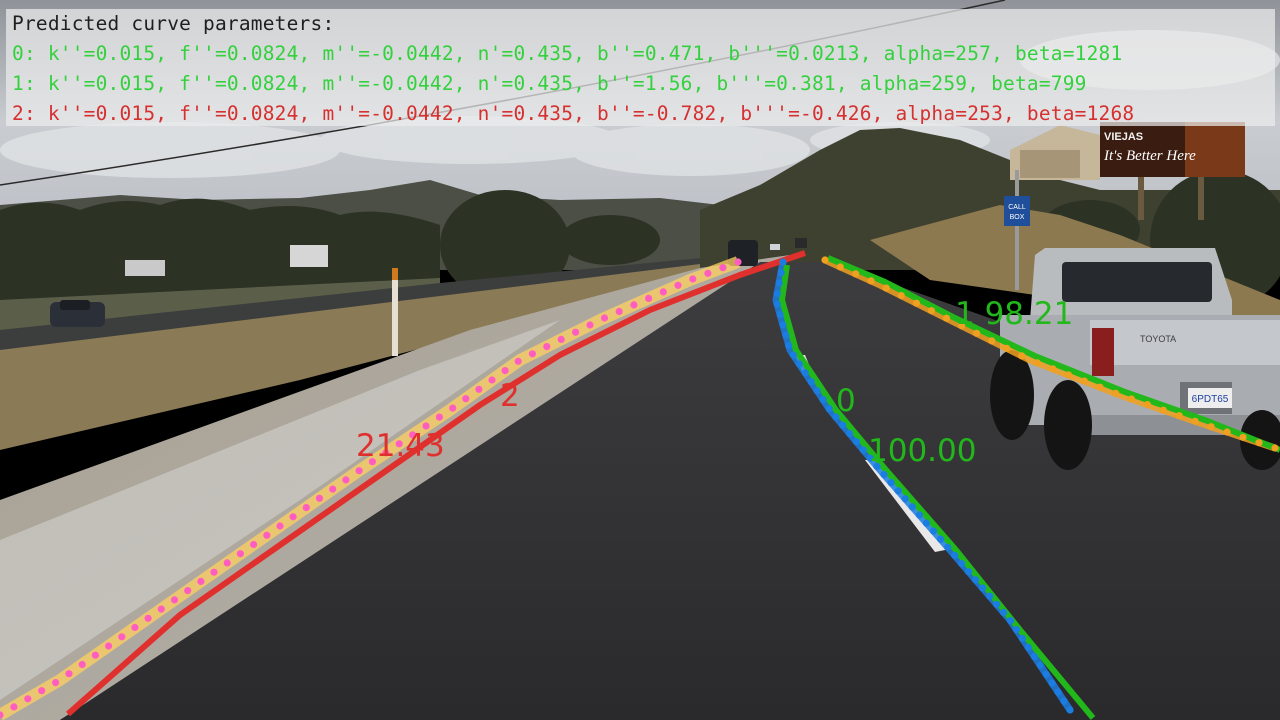 This screenshot has height=720, width=1280. What do you see at coordinates (1135, 359) in the screenshot?
I see `pickup-truck: 6PDT65 TOYOTA` at bounding box center [1135, 359].